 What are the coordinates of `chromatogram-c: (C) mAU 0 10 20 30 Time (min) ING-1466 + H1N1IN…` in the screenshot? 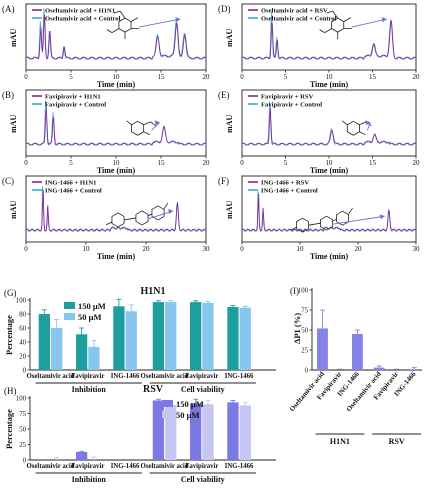 It's located at (106, 218).